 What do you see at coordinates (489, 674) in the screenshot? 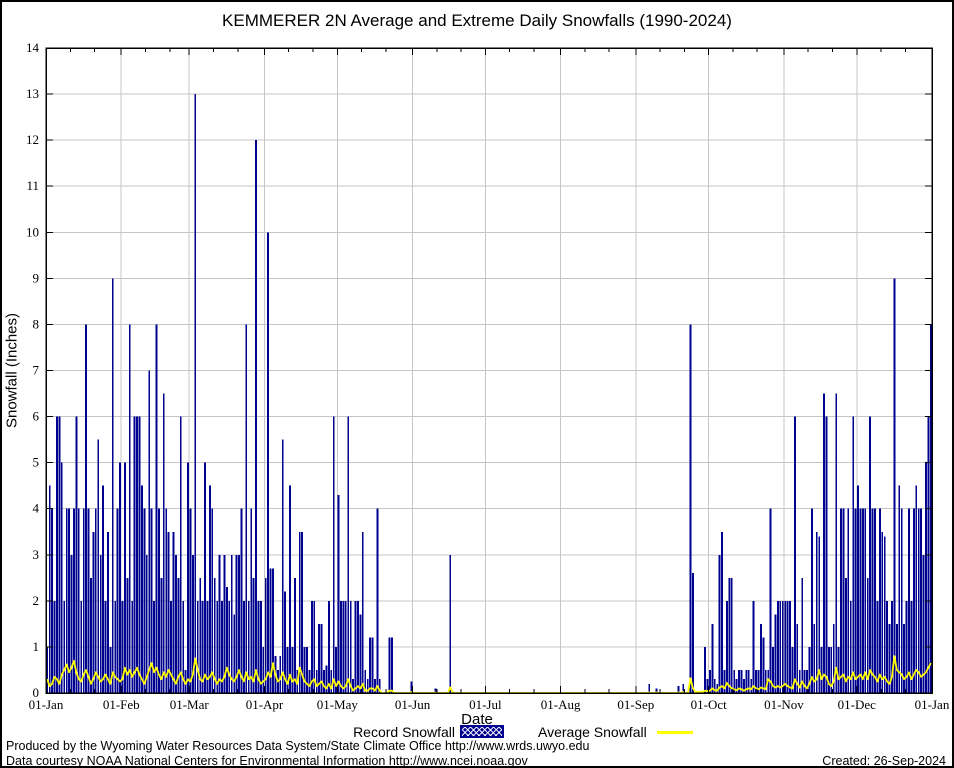
I see `average-snowfall-line` at bounding box center [489, 674].